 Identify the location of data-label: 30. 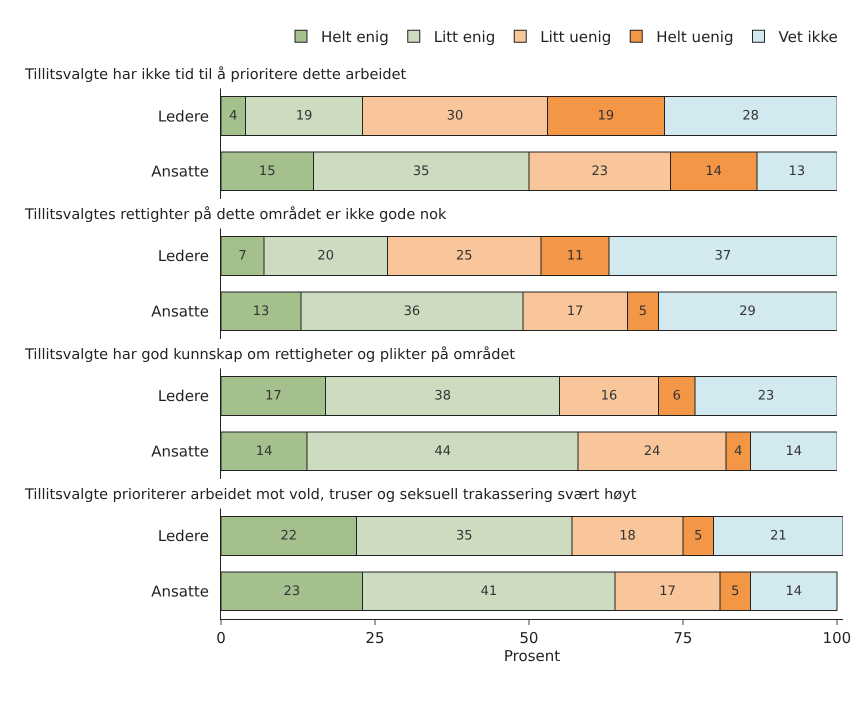
(455, 116).